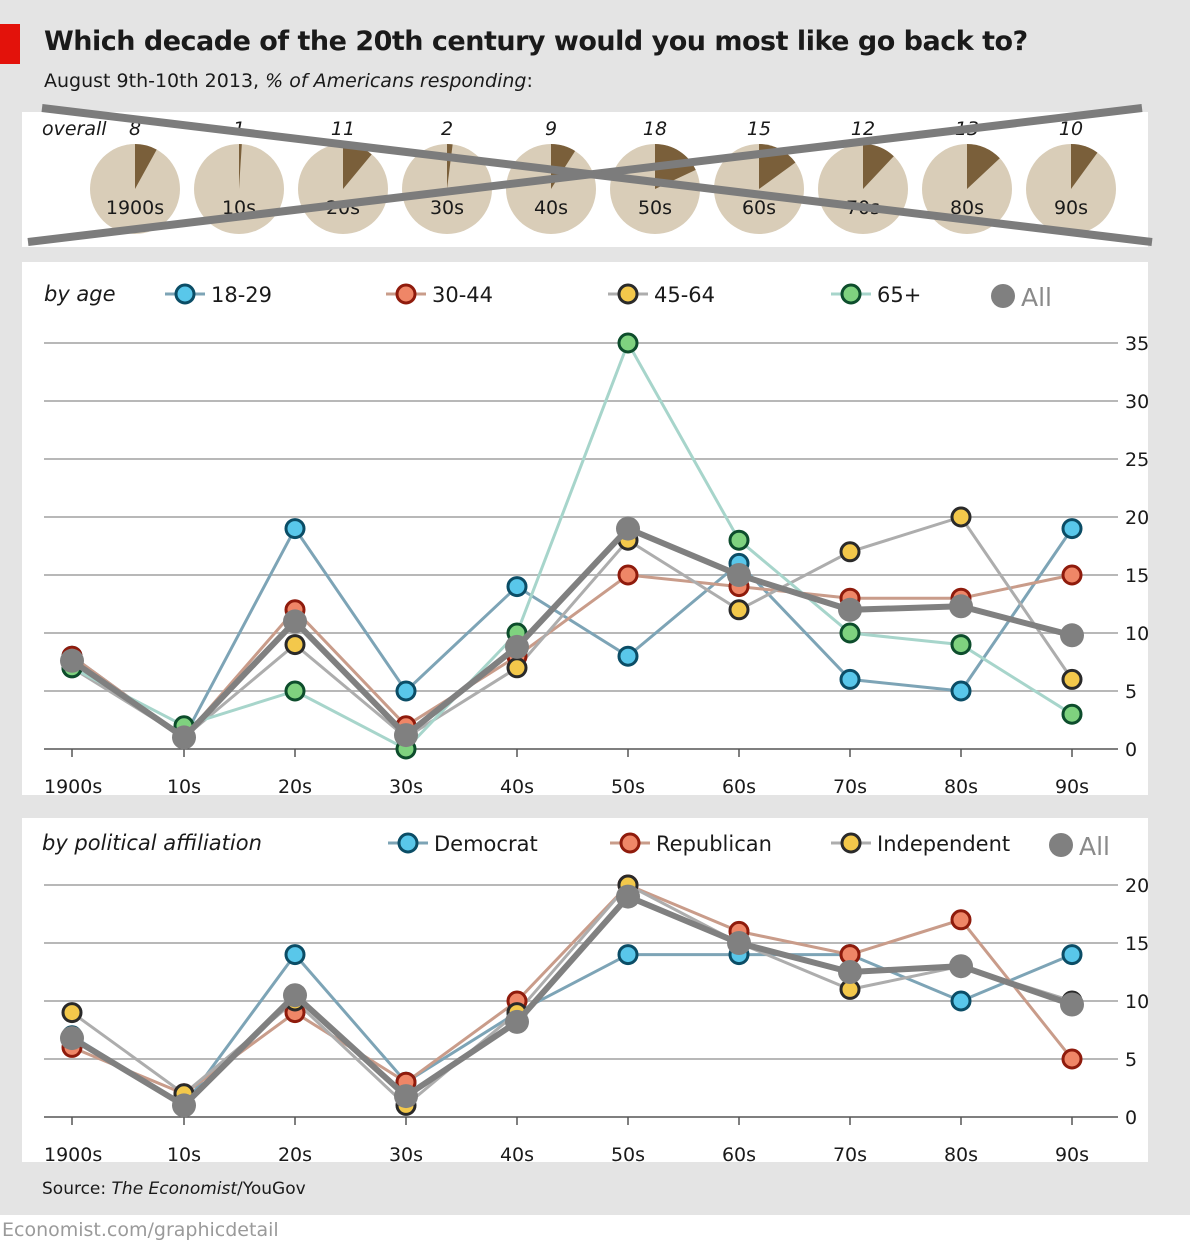 This screenshot has width=1190, height=1252. What do you see at coordinates (1137, 460) in the screenshot?
I see `age-ytick-25: 25` at bounding box center [1137, 460].